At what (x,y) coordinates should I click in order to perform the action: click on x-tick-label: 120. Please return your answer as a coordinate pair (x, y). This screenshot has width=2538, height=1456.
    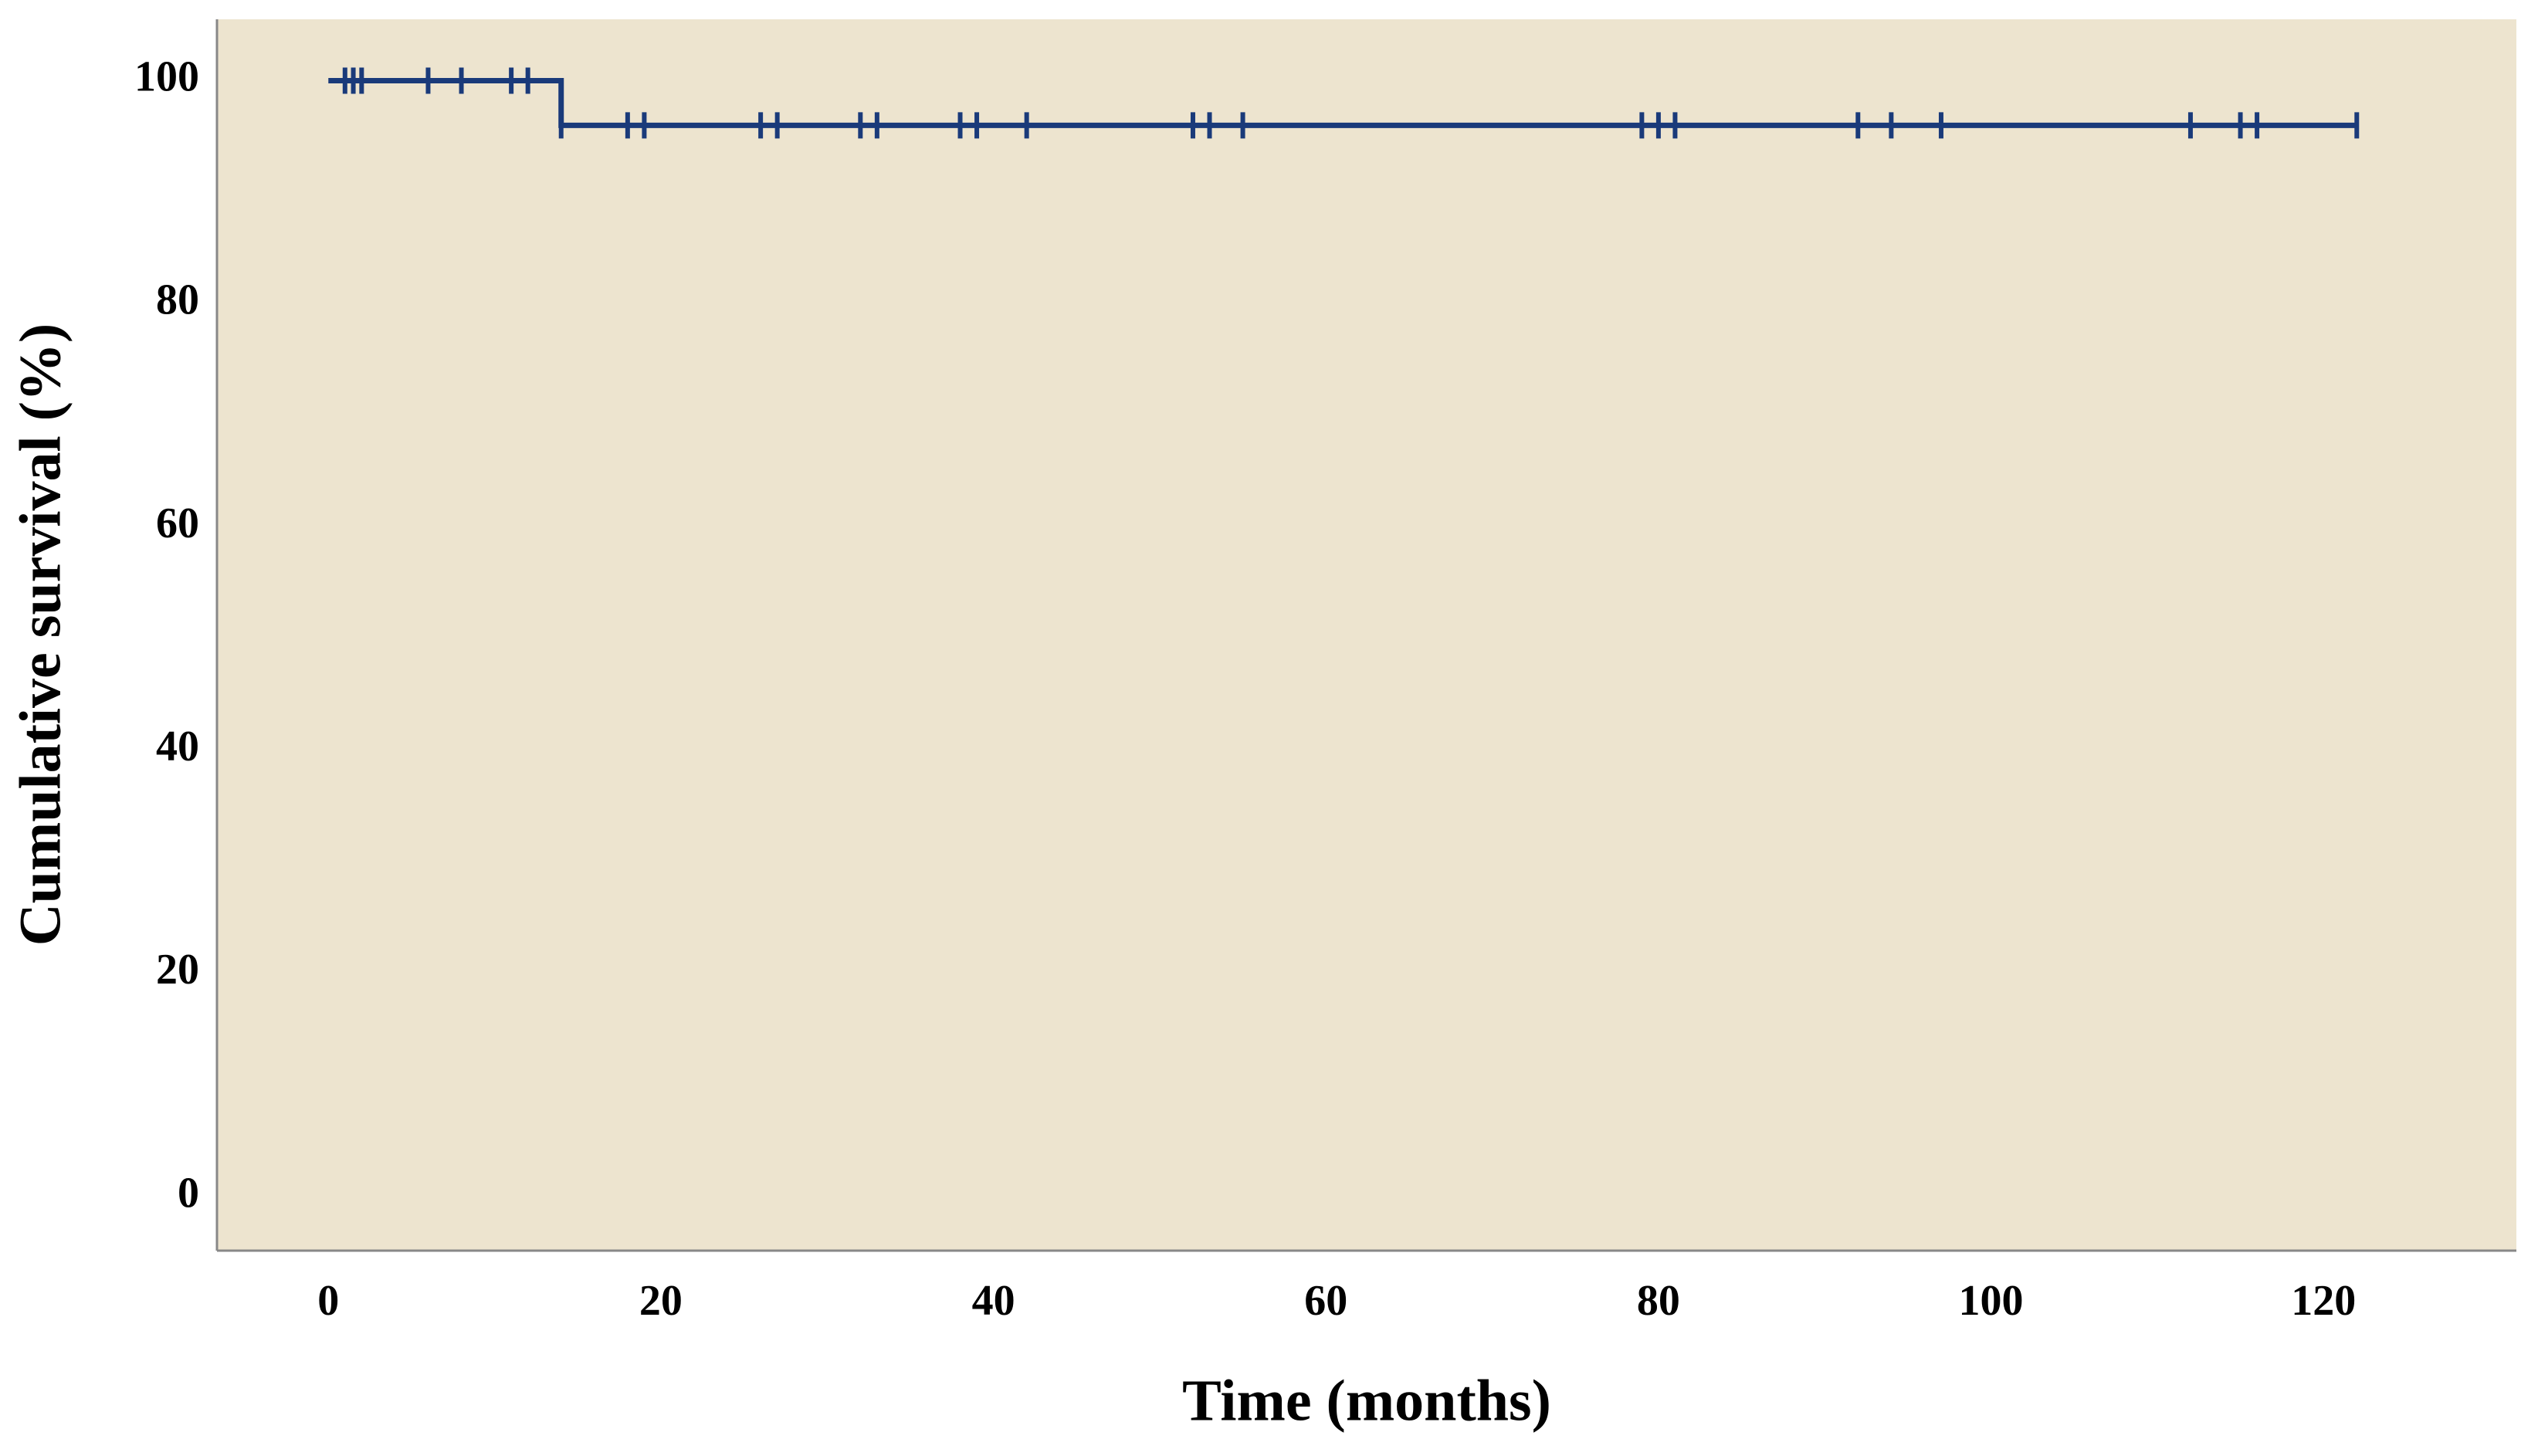
    Looking at the image, I should click on (2323, 1301).